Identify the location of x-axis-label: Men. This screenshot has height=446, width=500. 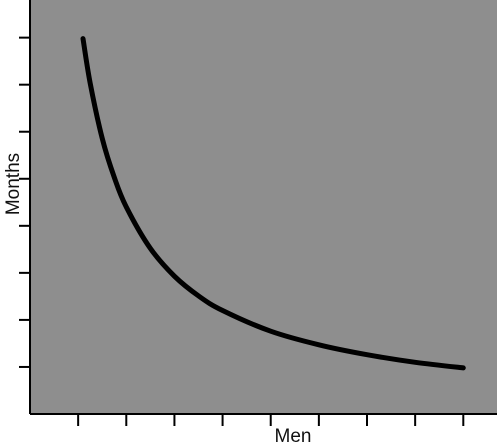
(293, 436).